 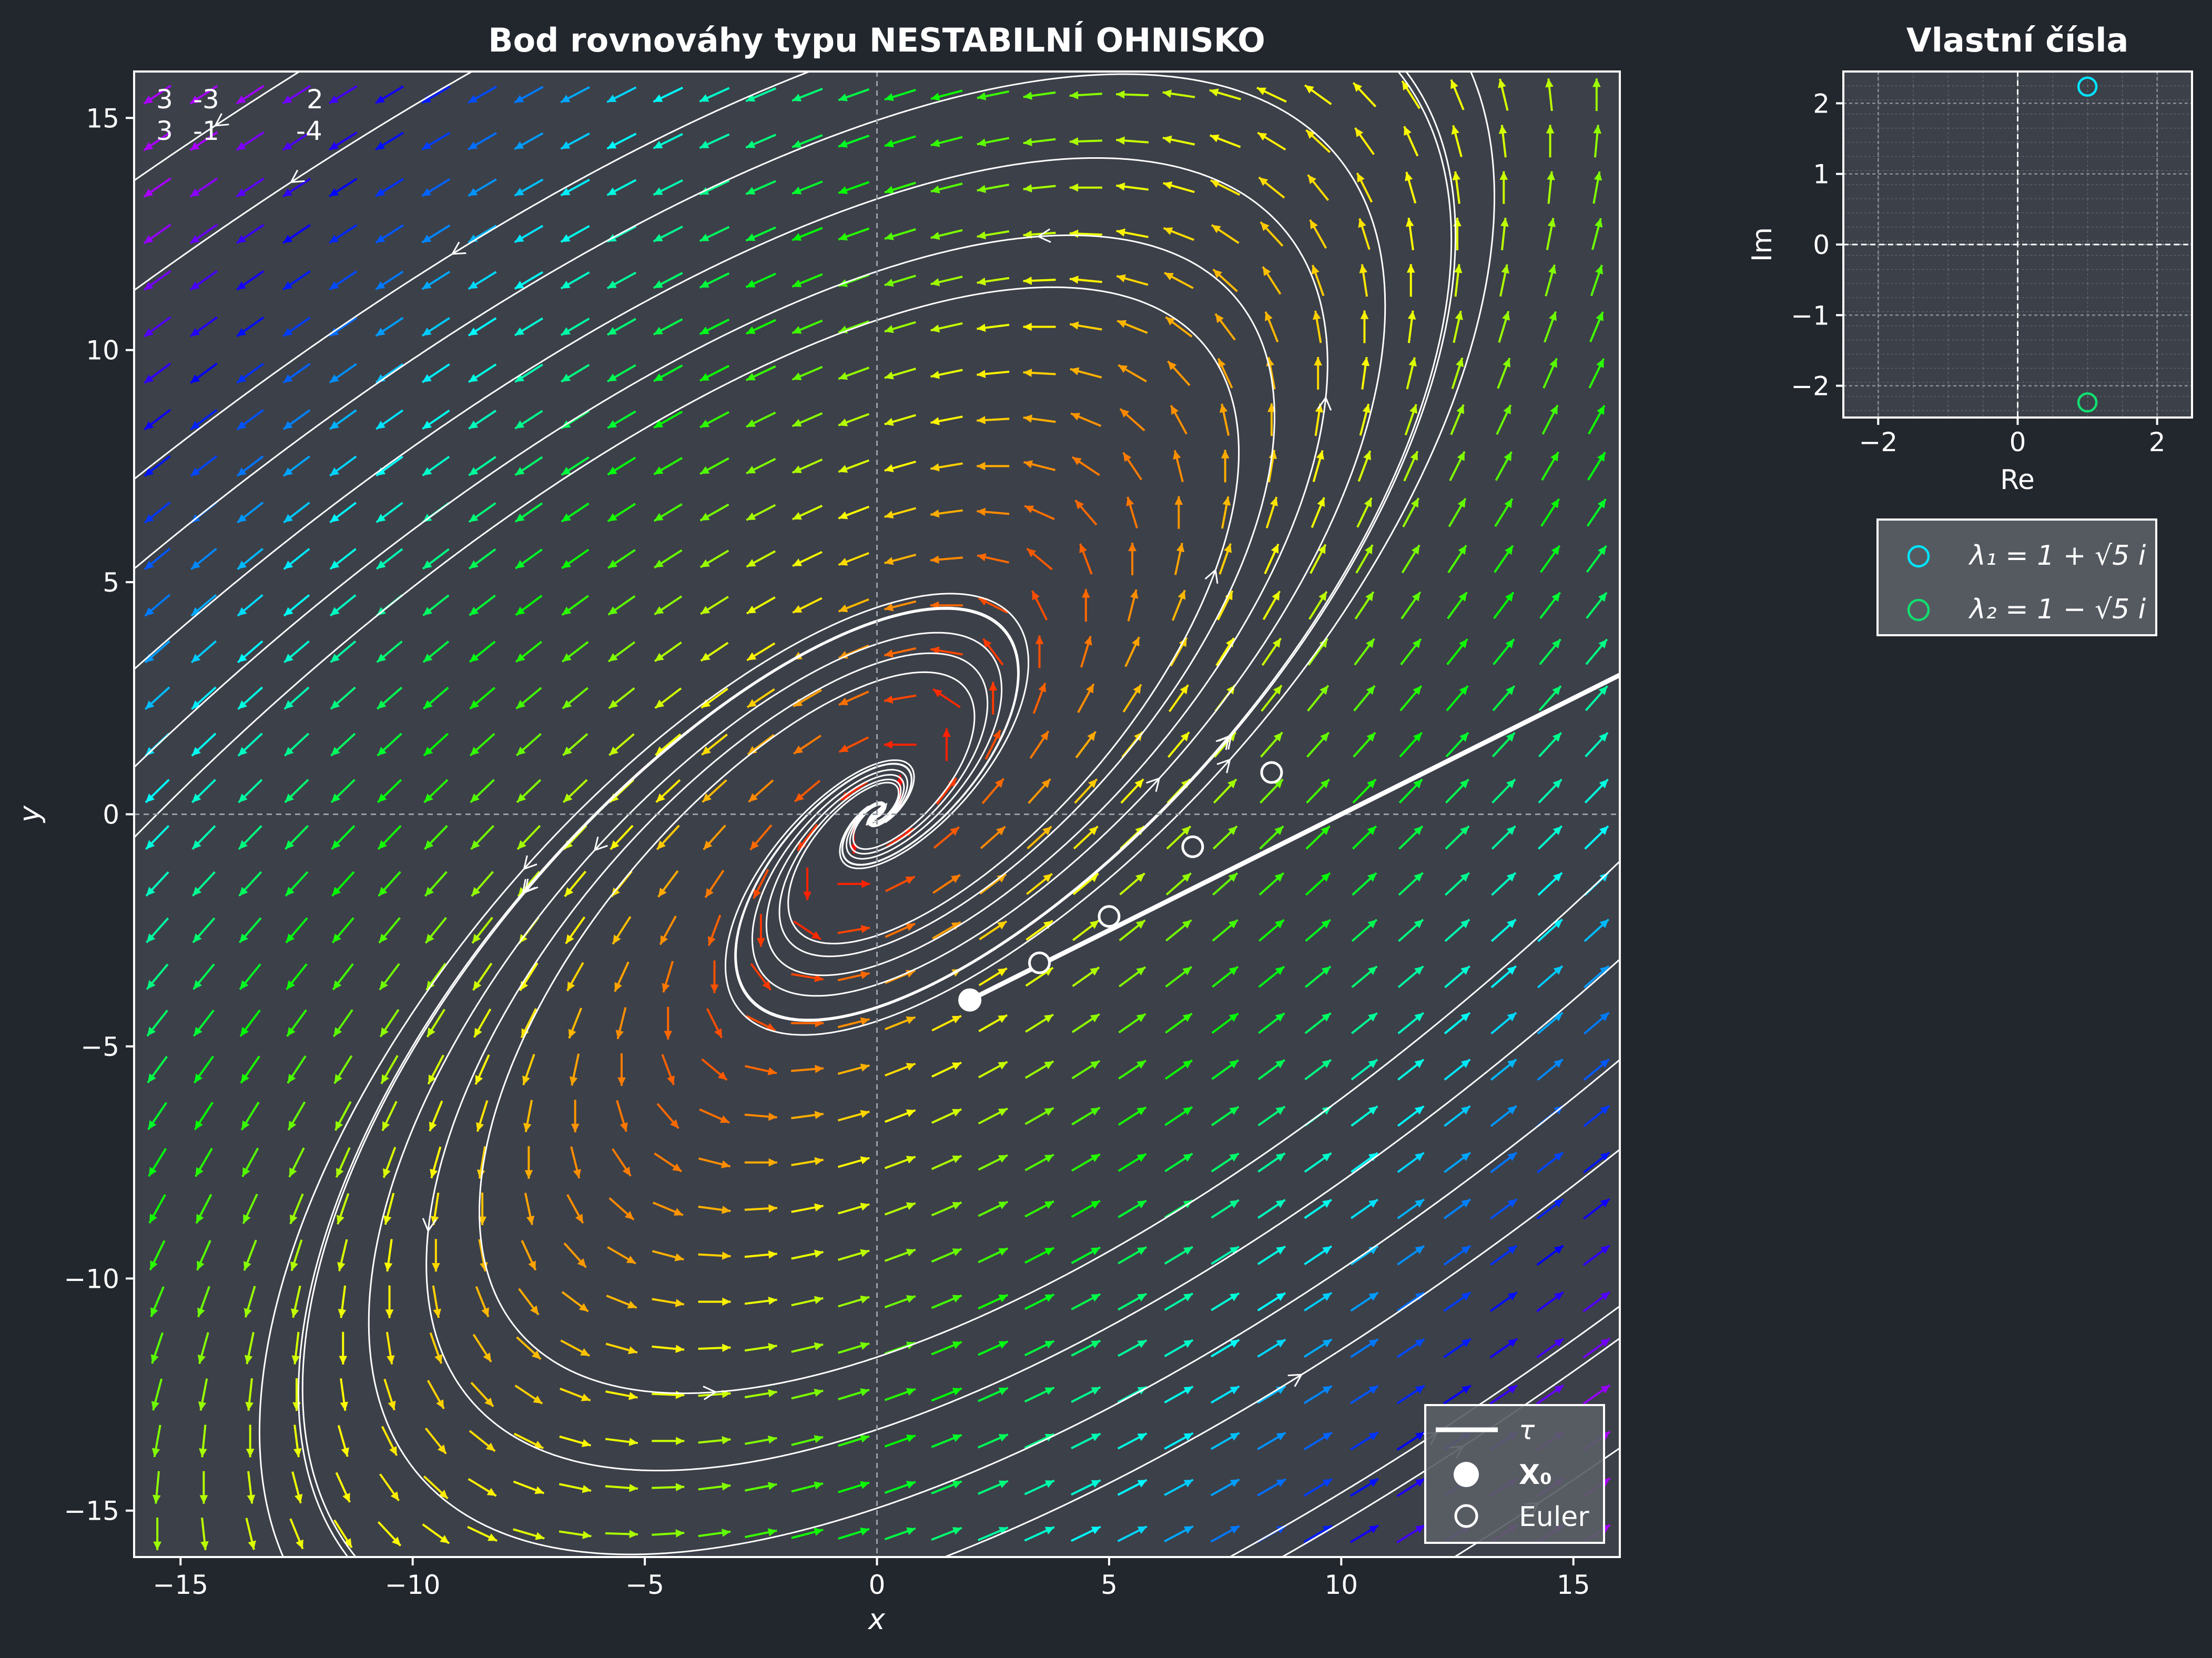 What do you see at coordinates (111, 815) in the screenshot?
I see `y-tick-label: 0` at bounding box center [111, 815].